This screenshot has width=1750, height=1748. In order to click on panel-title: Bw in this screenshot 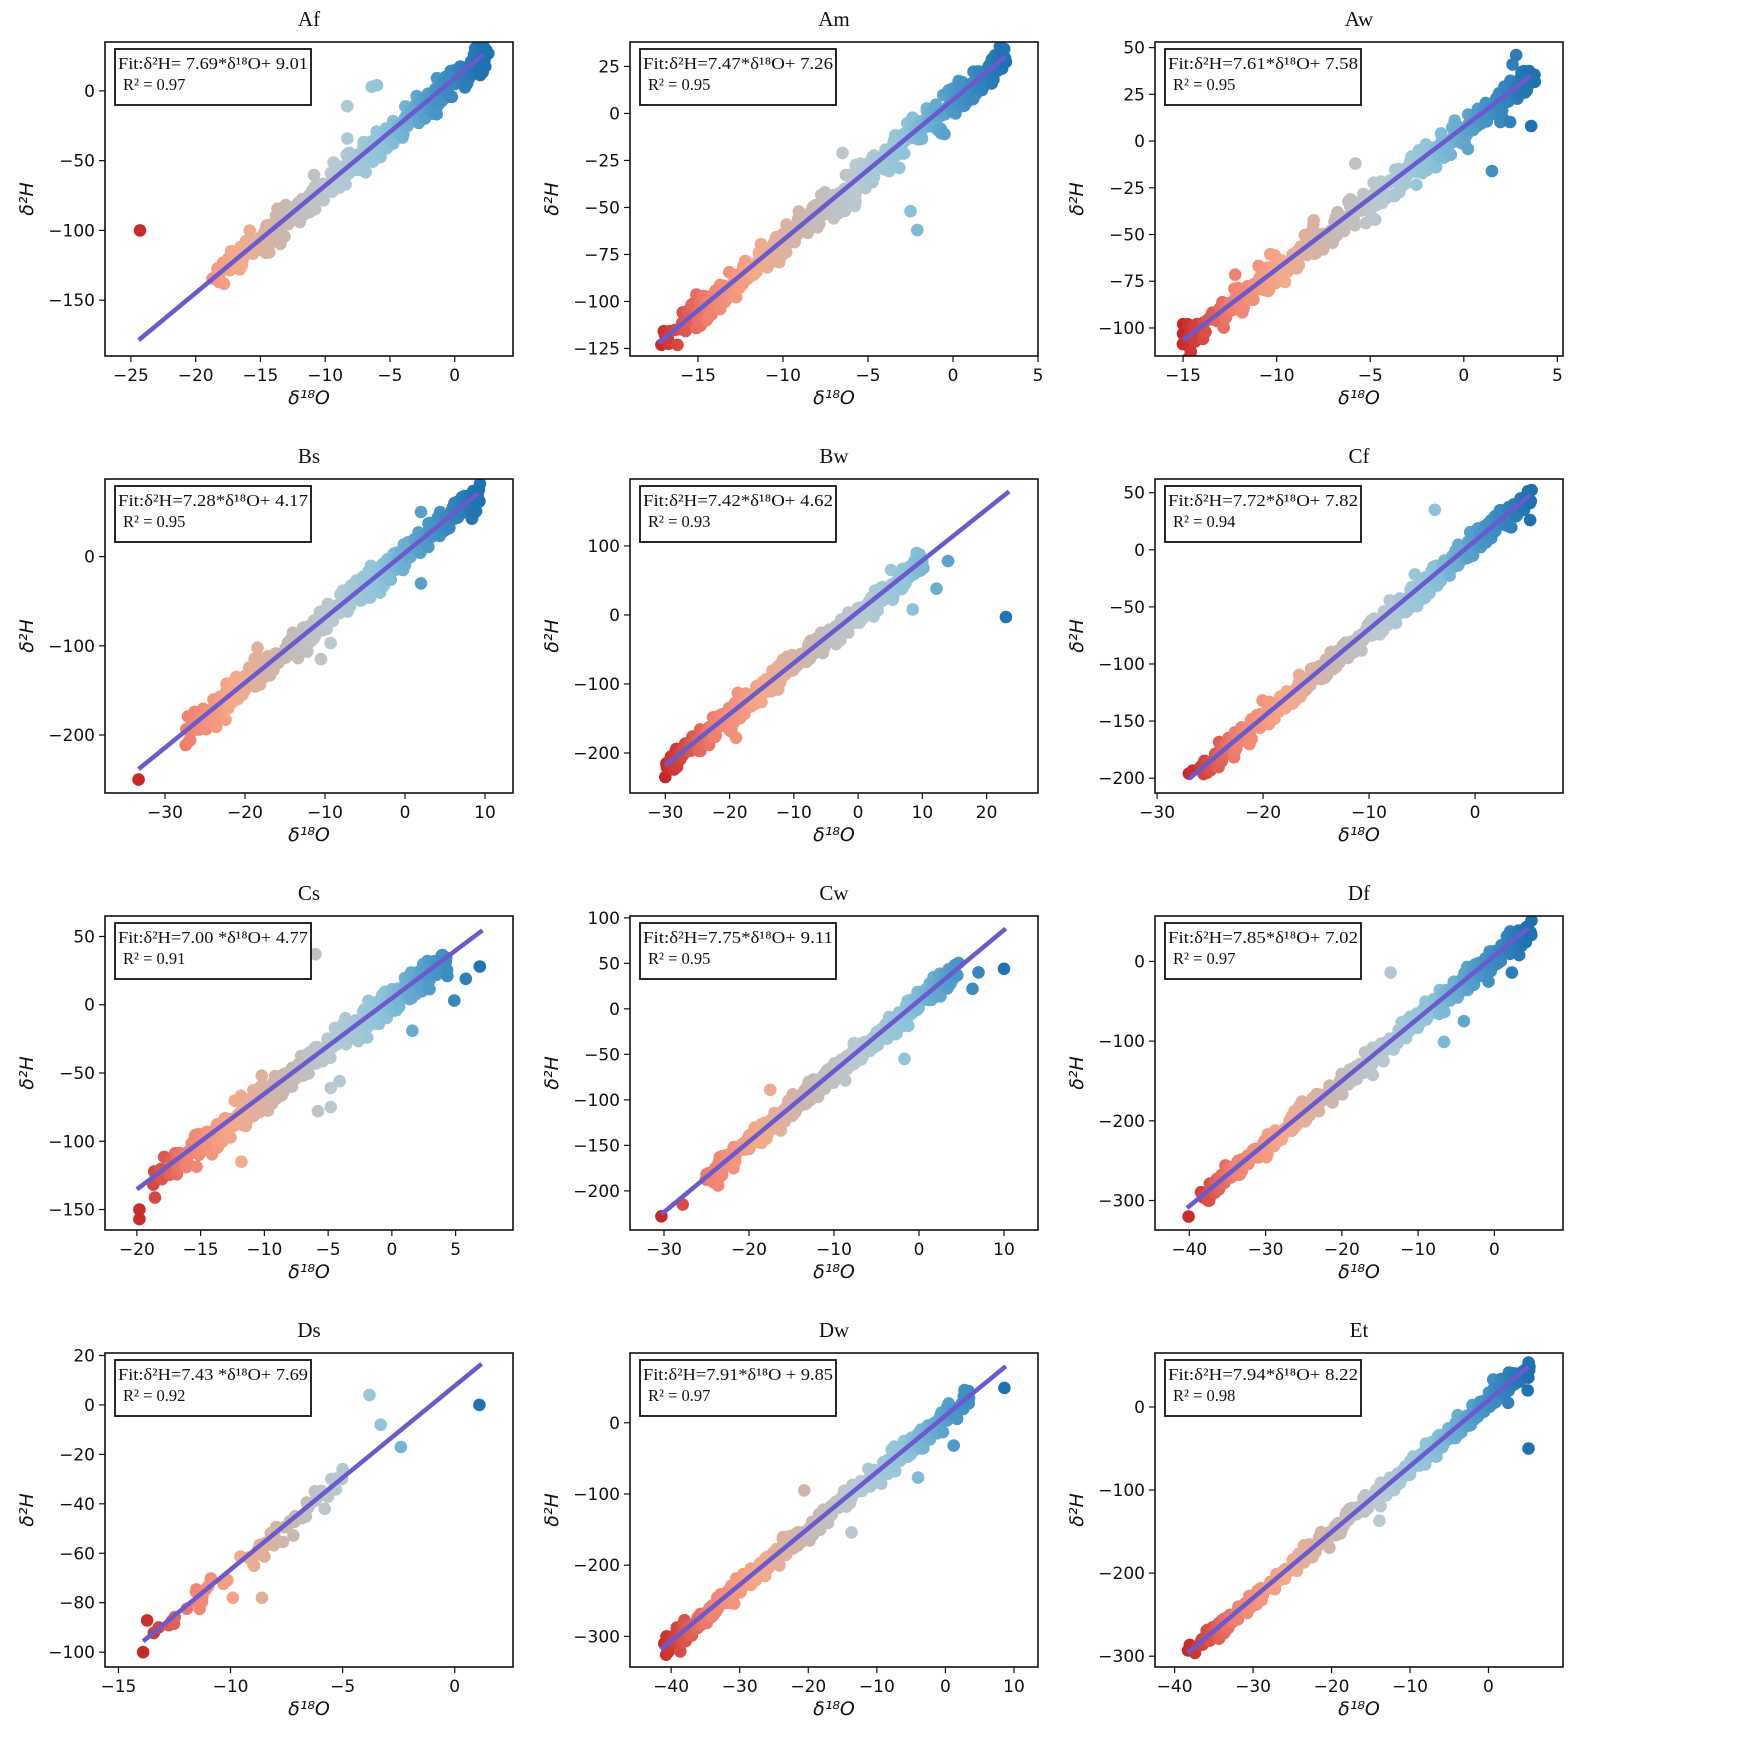, I will do `click(834, 456)`.